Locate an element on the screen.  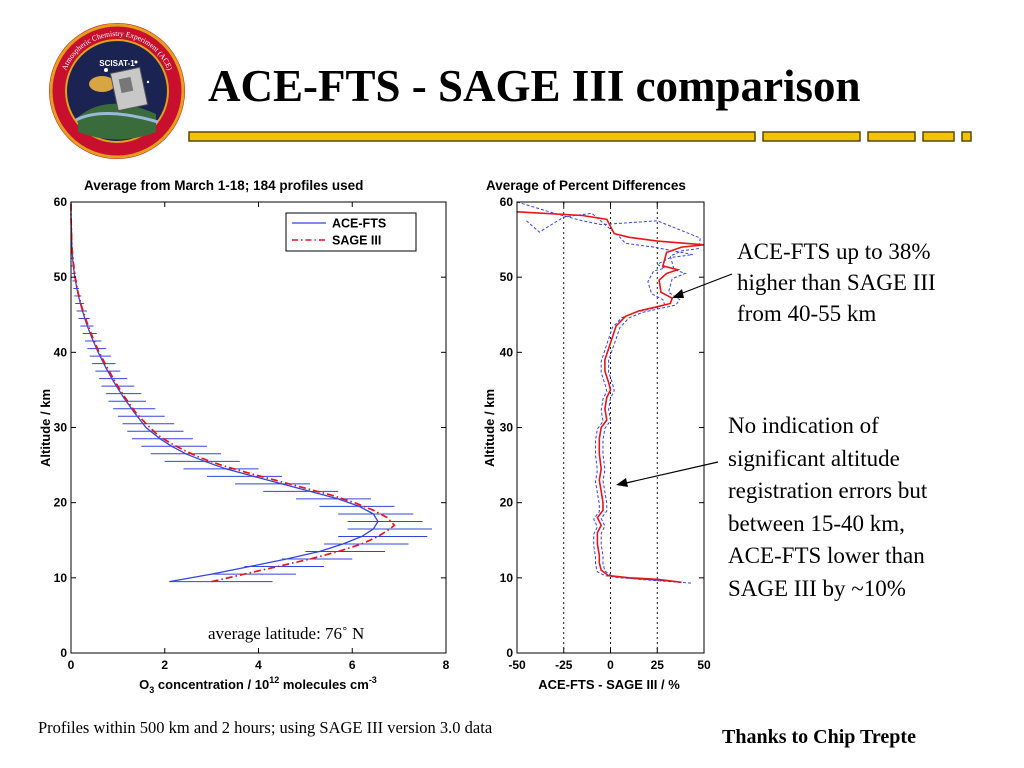
mean-difference-line is located at coordinates (610, 397).